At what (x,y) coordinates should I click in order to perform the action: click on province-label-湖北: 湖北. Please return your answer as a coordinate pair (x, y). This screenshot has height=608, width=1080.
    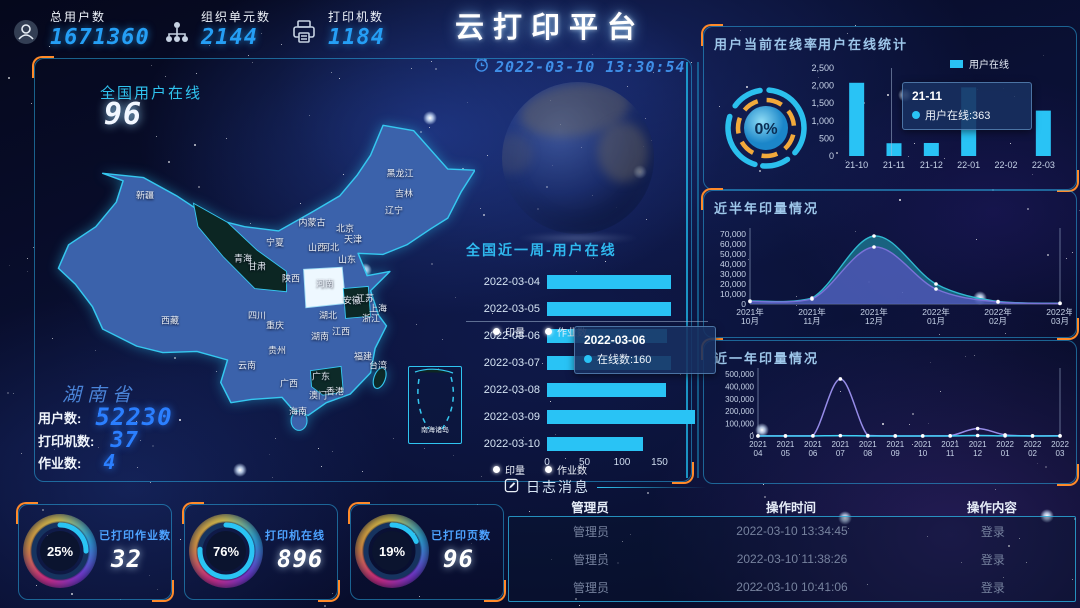
    Looking at the image, I should click on (328, 315).